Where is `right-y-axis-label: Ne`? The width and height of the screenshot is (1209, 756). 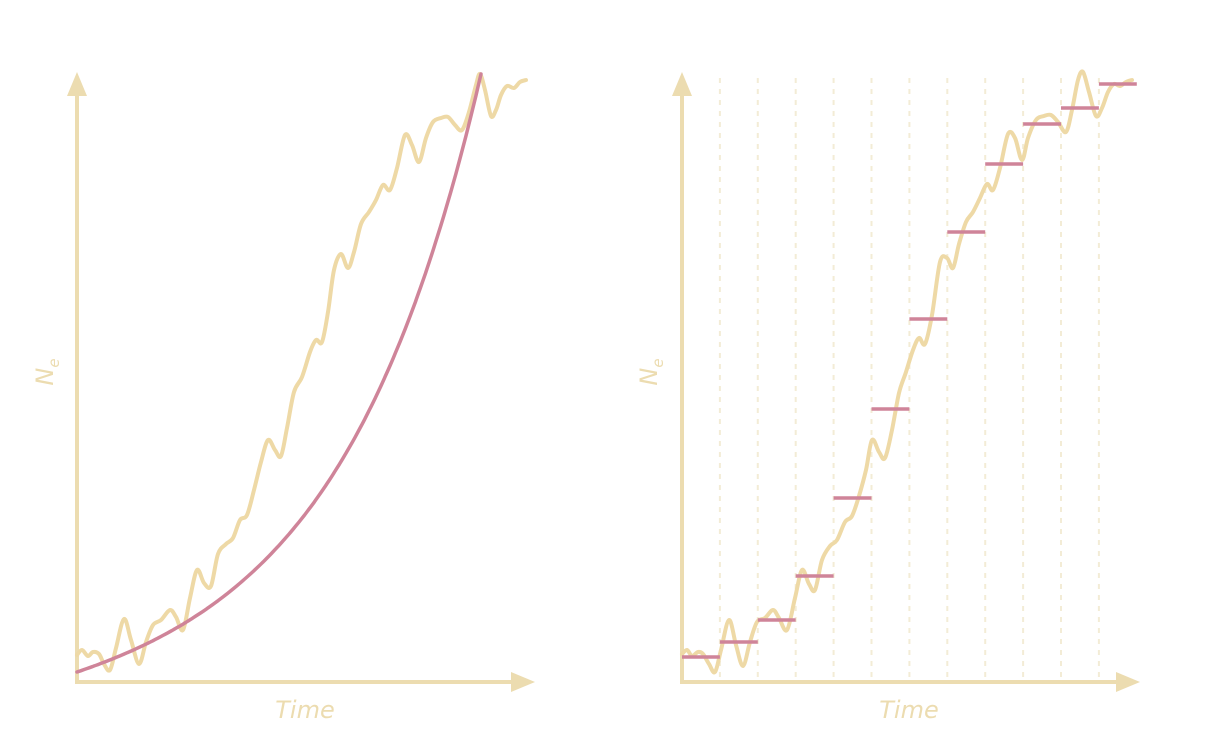
right-y-axis-label: Ne is located at coordinates (651, 371).